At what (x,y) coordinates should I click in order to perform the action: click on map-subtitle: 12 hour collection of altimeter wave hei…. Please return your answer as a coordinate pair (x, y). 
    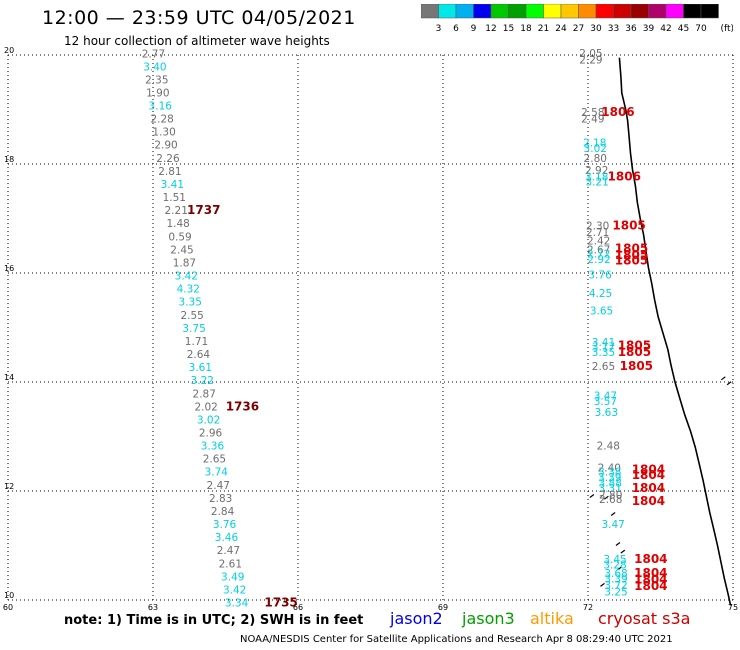
    Looking at the image, I should click on (197, 41).